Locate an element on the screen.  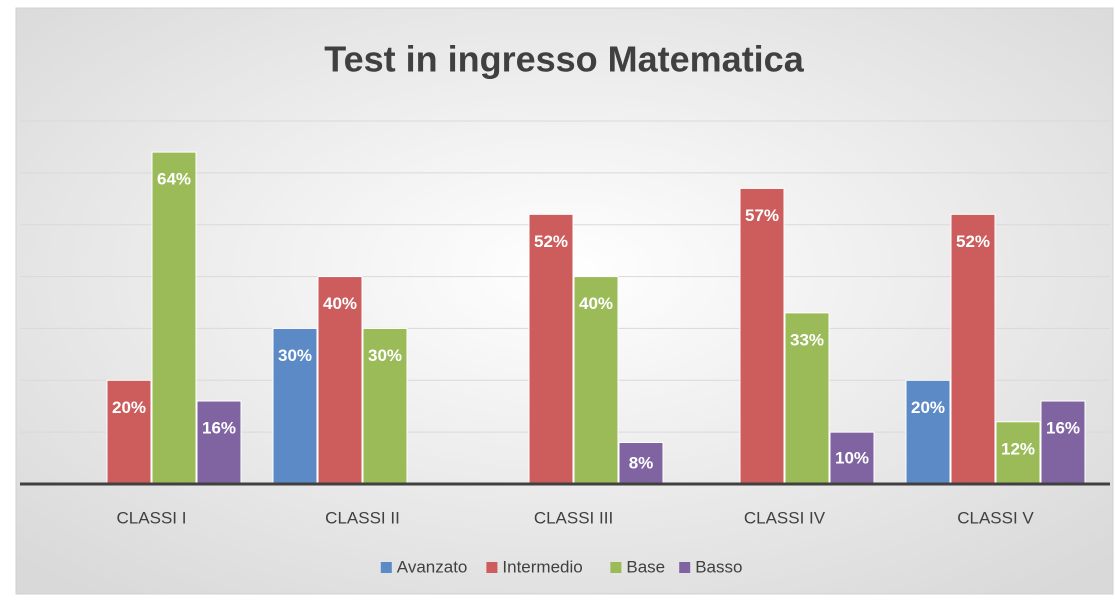
legend-label: Intermedio is located at coordinates (542, 566).